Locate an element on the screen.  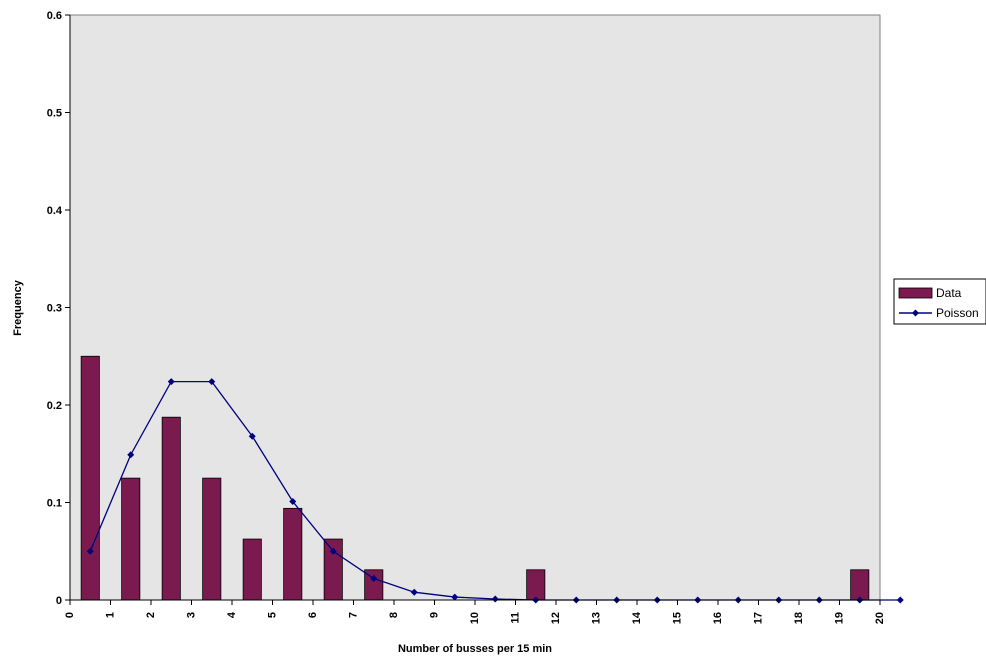
x-ticks: 0 1 2 3 4 5 6 7 8 9 10 11 12 13 14 15 16 17 18 19 20 is located at coordinates (475, 612).